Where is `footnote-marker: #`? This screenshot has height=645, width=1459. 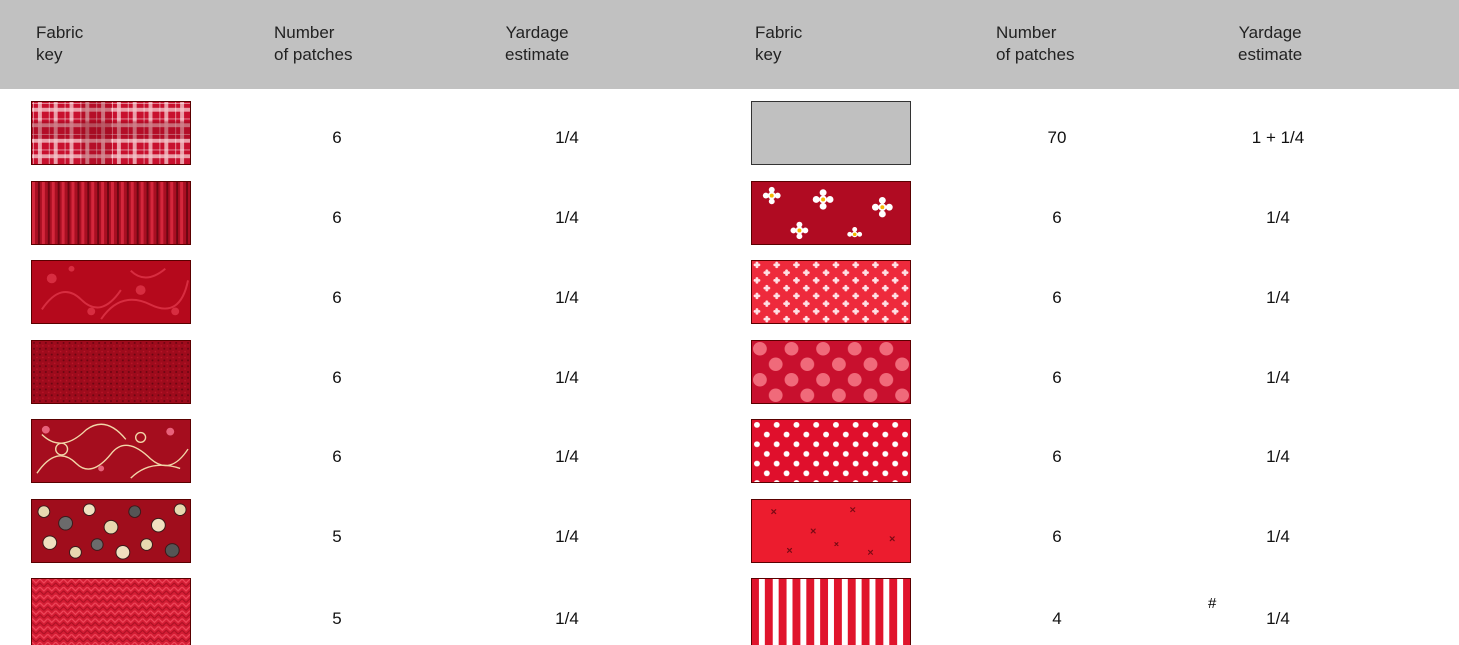 footnote-marker: # is located at coordinates (1212, 603).